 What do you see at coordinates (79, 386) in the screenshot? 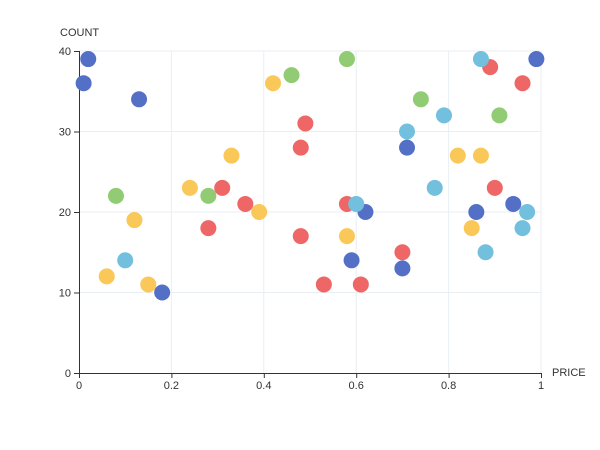
I see `x-tick-label: 0` at bounding box center [79, 386].